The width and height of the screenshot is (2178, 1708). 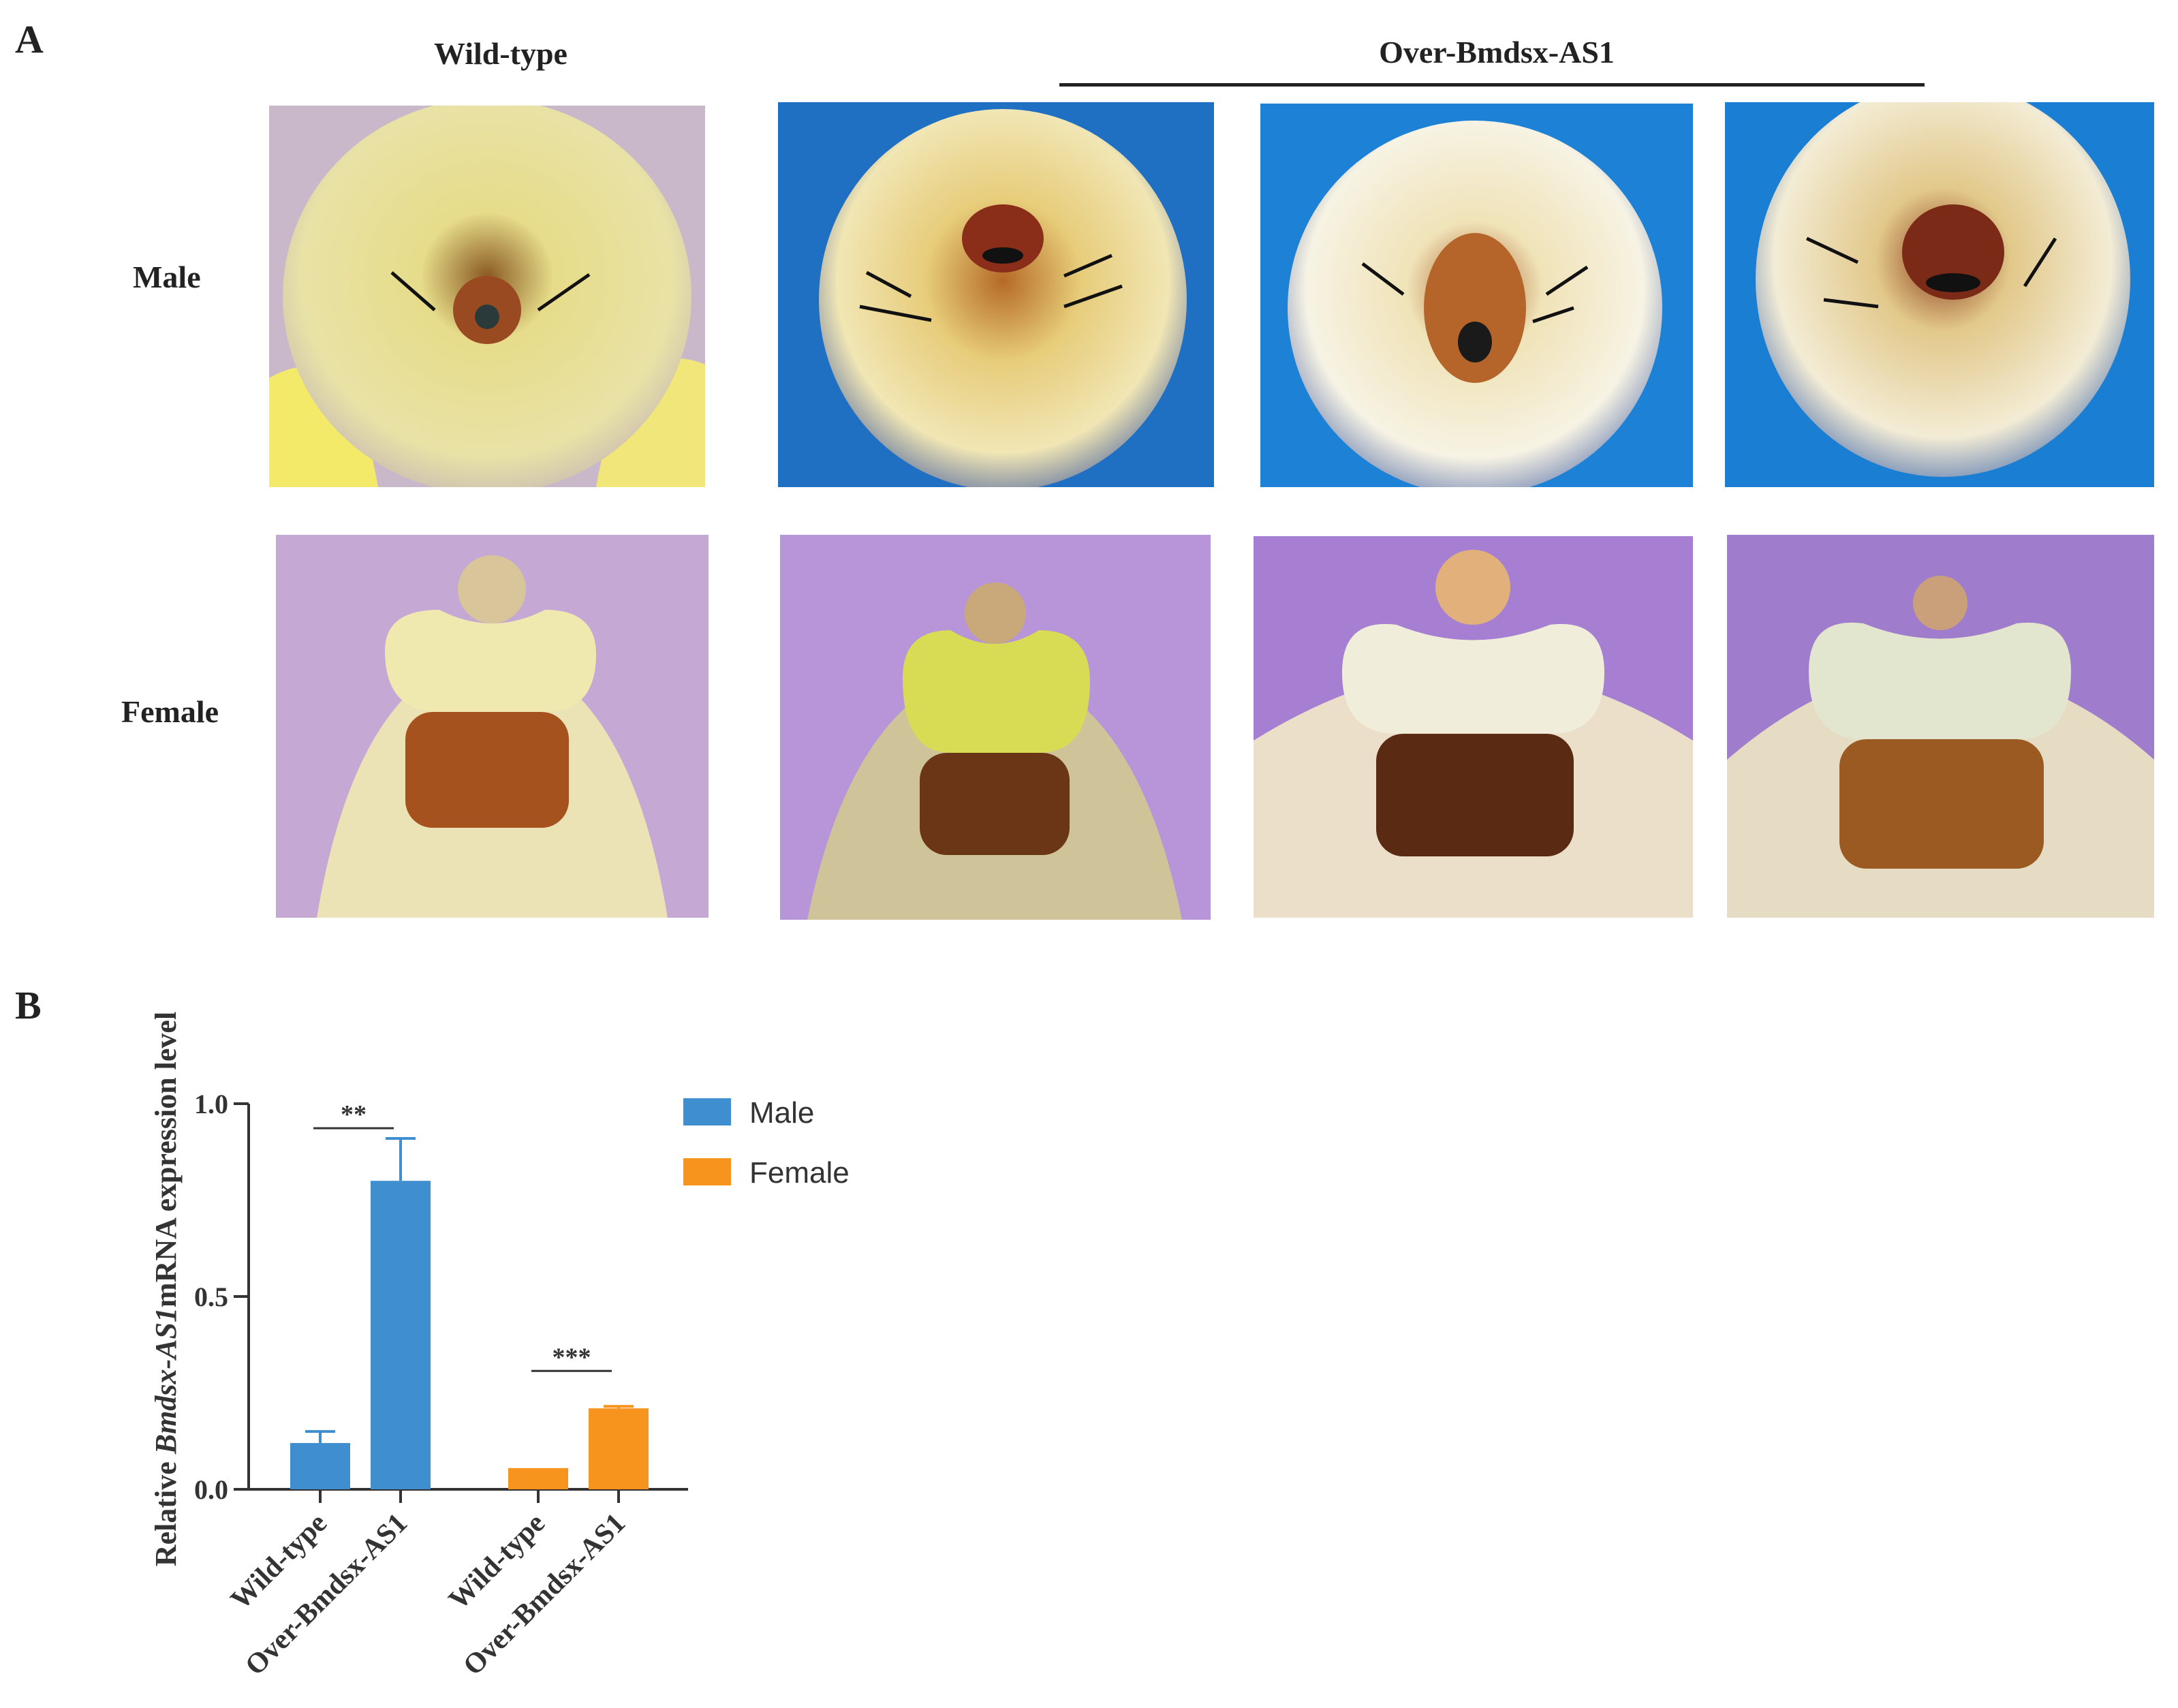 I want to click on significance-label: **, so click(x=354, y=1114).